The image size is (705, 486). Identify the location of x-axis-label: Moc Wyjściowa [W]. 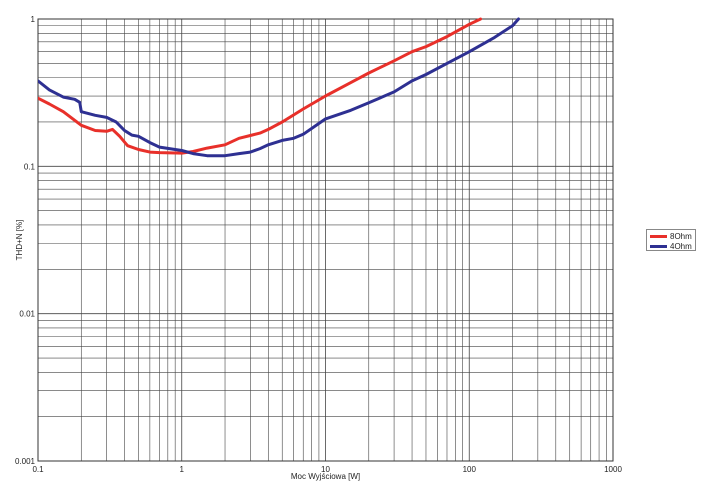
(325, 476).